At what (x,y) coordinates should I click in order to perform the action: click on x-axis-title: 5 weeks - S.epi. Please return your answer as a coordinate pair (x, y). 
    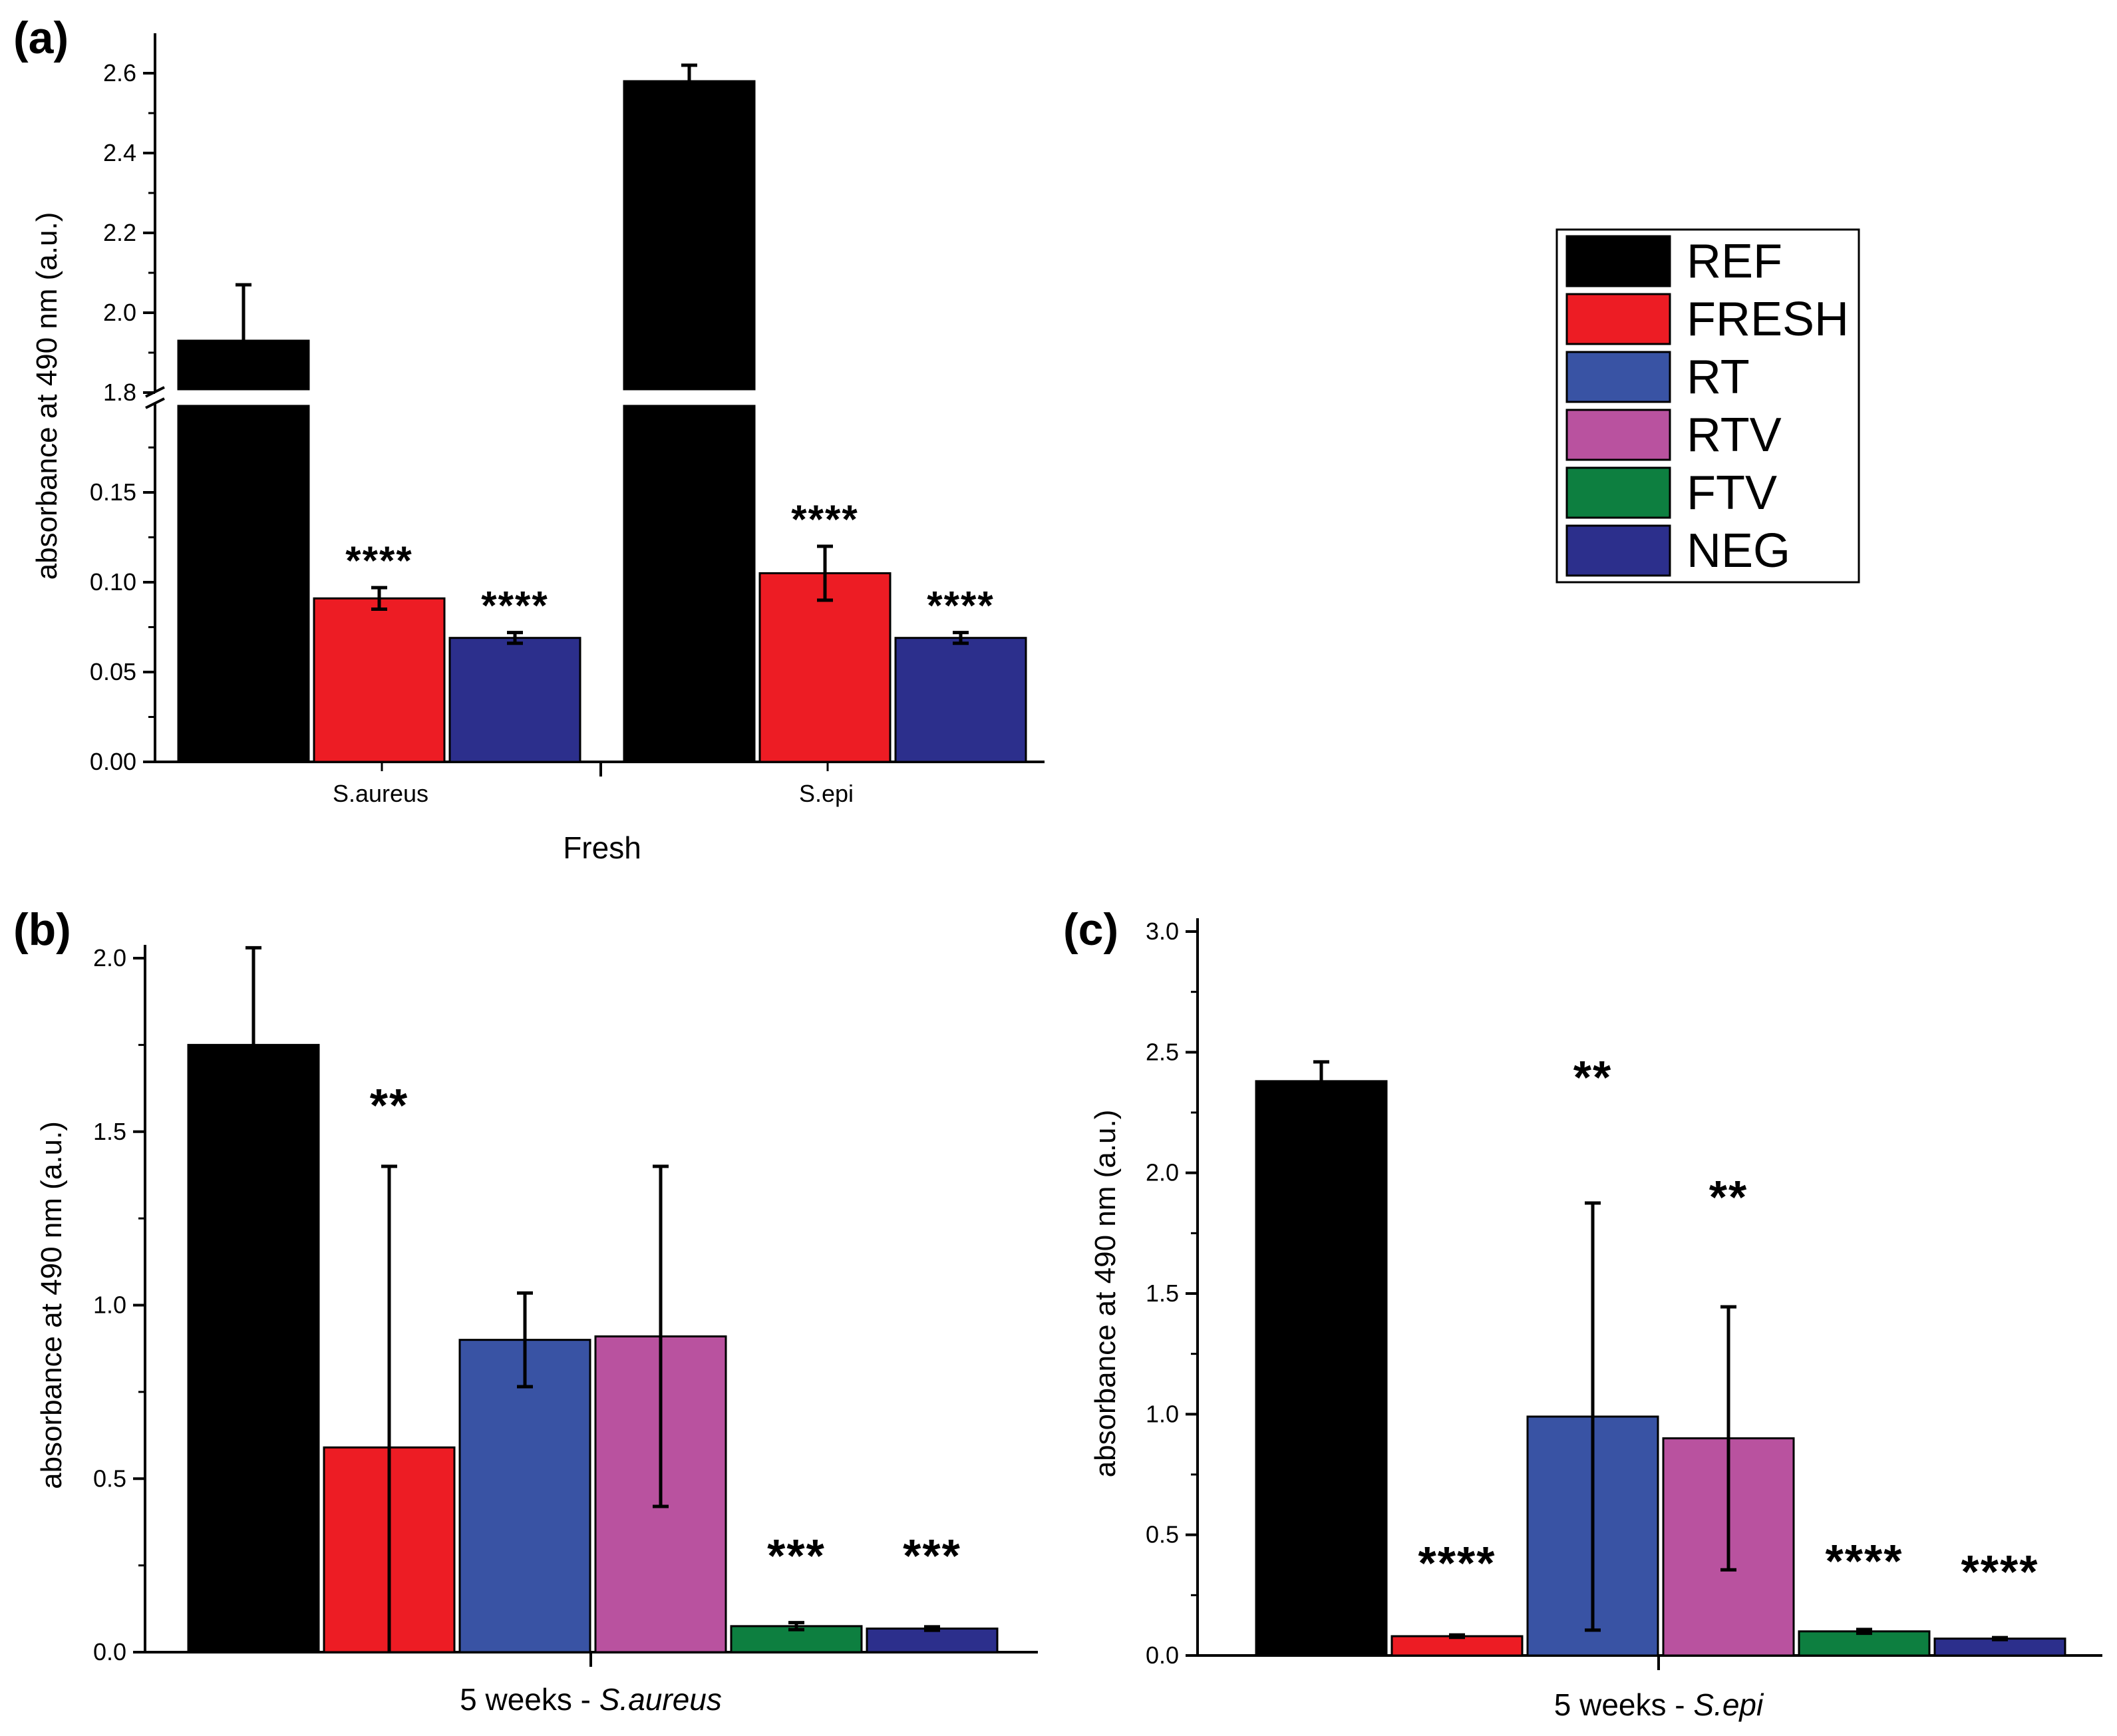
    Looking at the image, I should click on (1659, 1704).